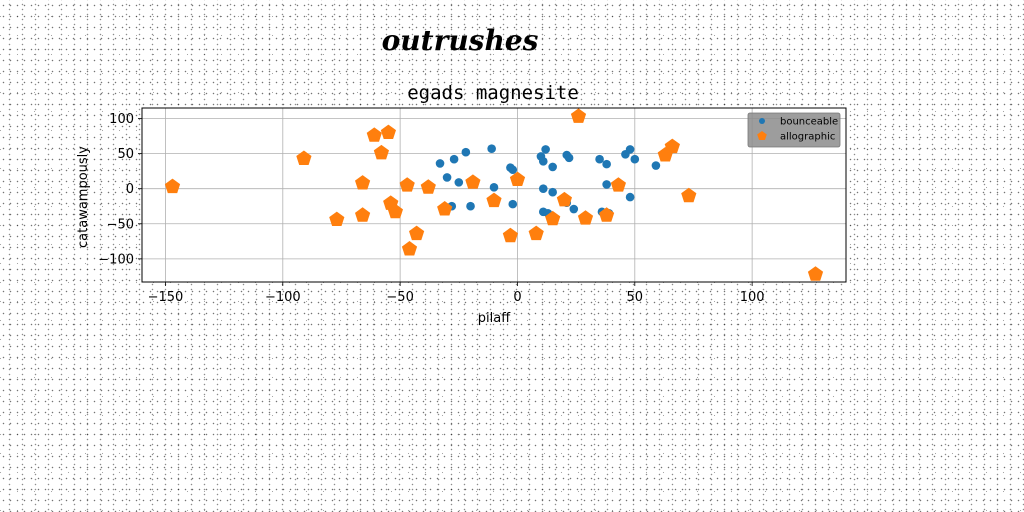 The height and width of the screenshot is (512, 1024). What do you see at coordinates (399, 297) in the screenshot?
I see `x-tick-label: −50` at bounding box center [399, 297].